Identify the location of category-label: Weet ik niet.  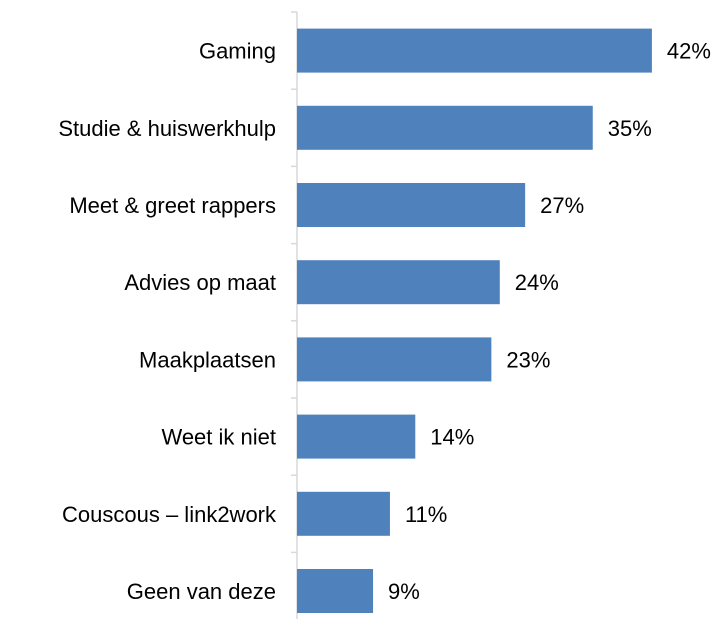
(218, 437).